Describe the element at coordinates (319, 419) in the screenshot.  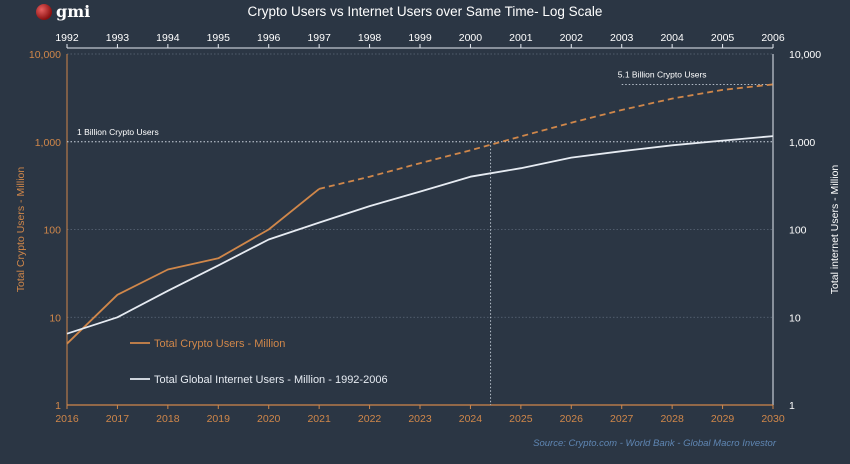
I see `x-tick-label-bottom: 2021` at that location.